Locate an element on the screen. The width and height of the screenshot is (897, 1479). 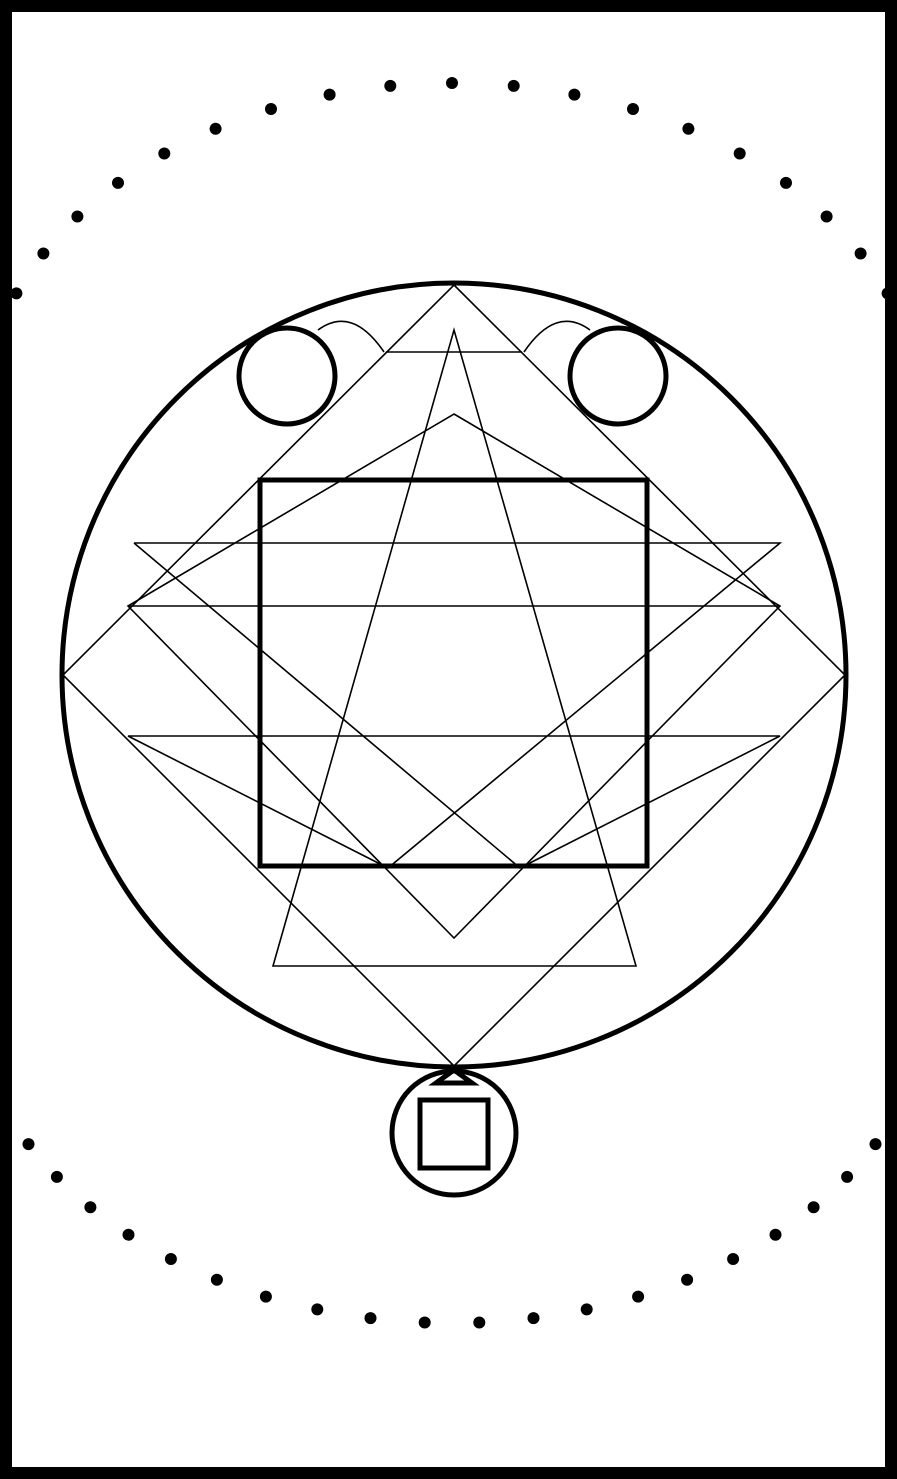
dotted-arc-top is located at coordinates (452, 188).